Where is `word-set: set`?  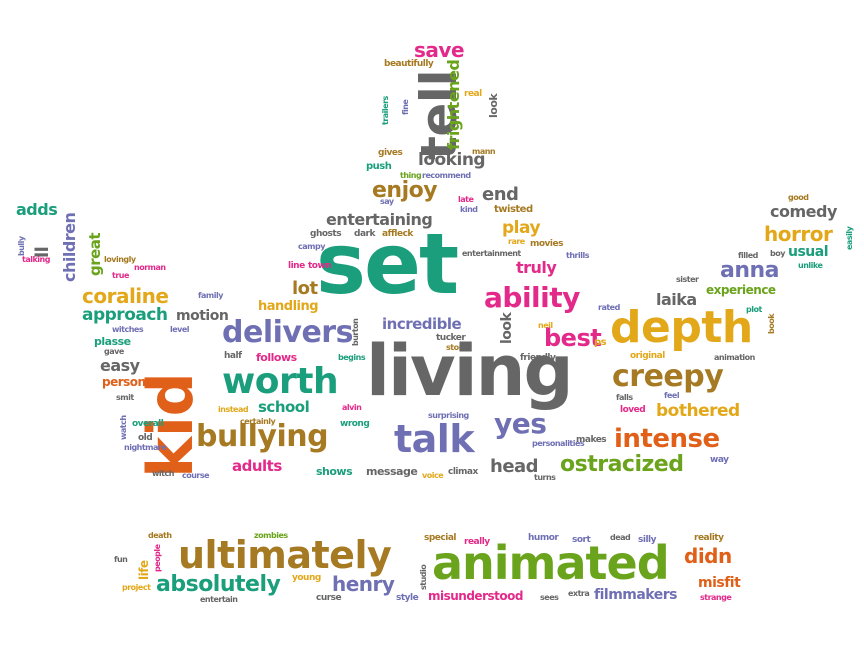 word-set: set is located at coordinates (387, 264).